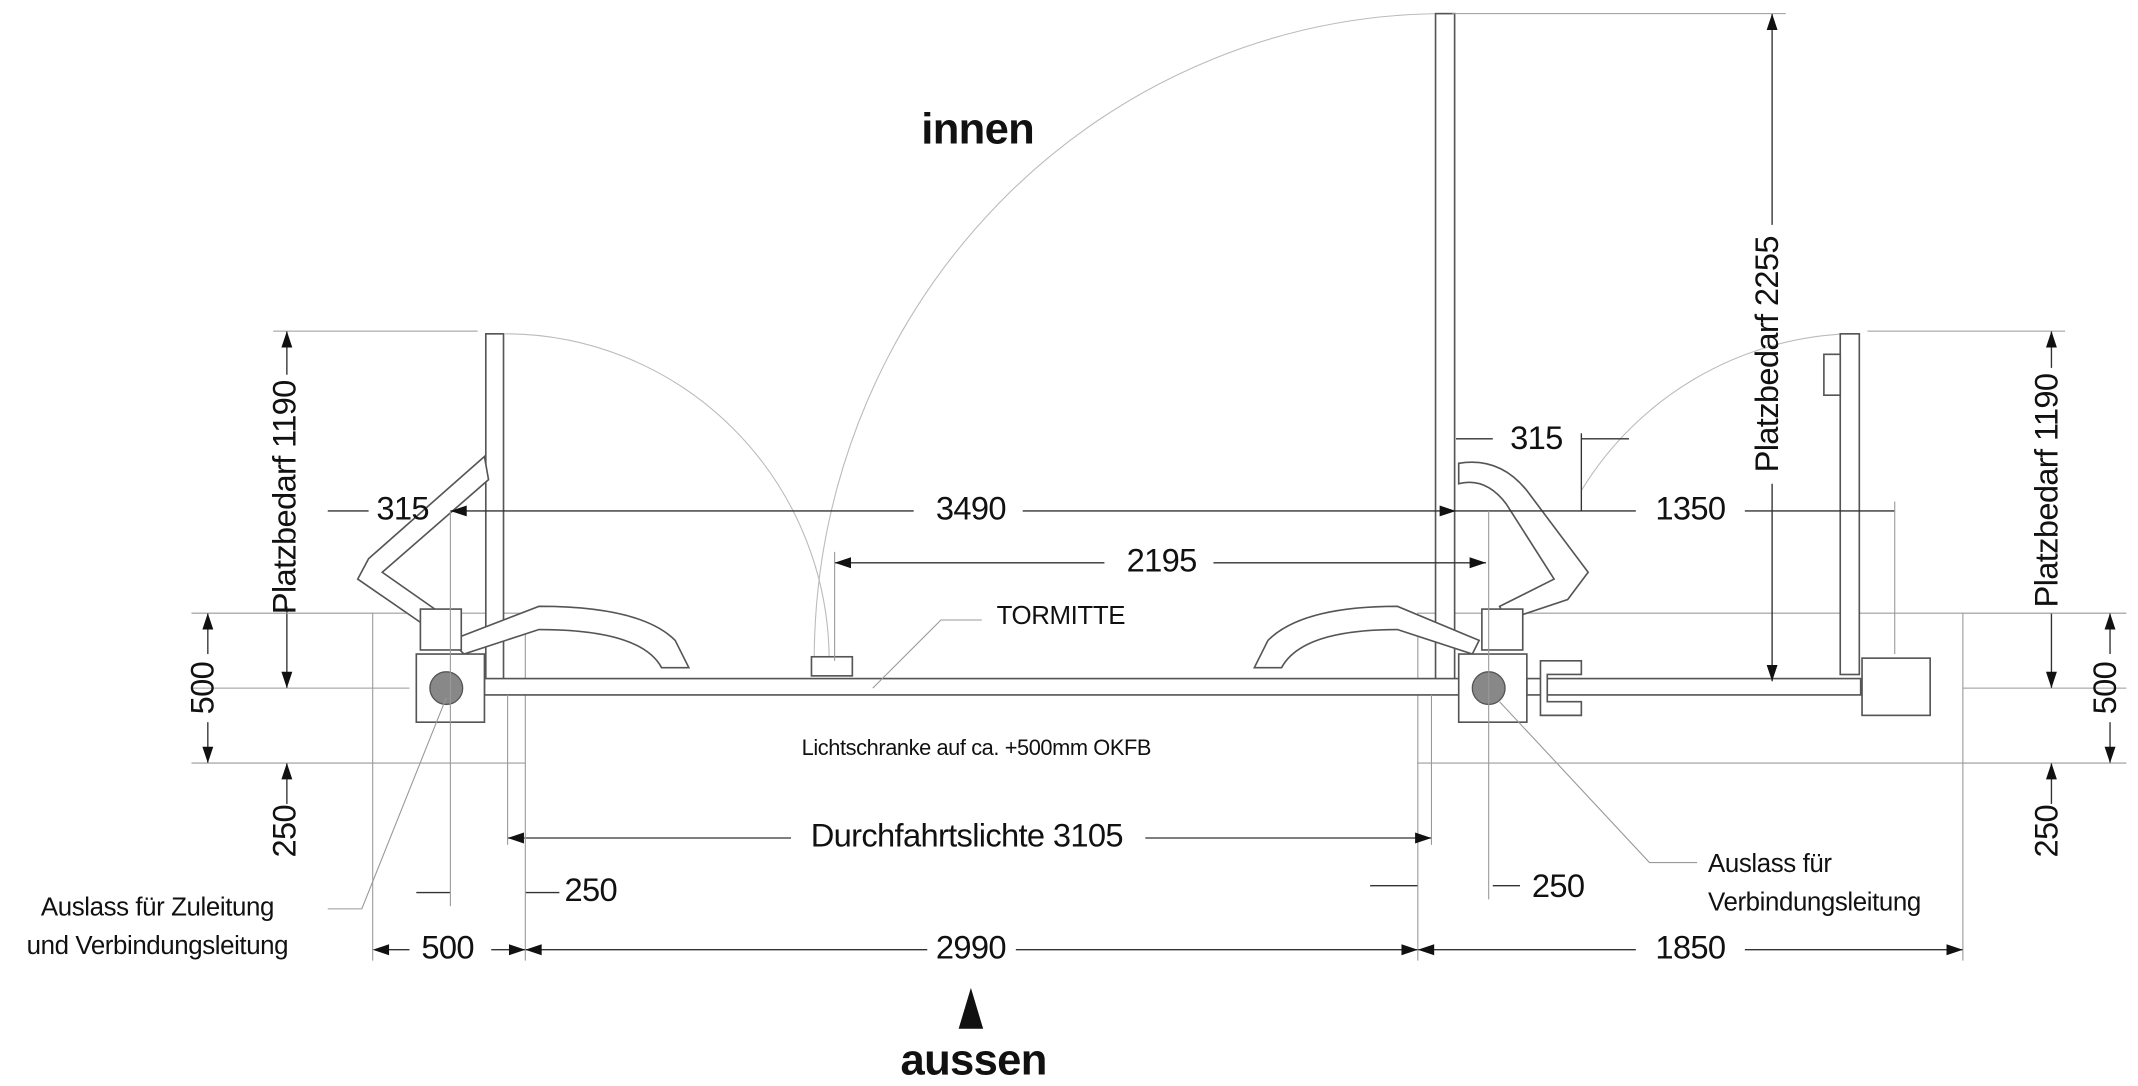  I want to click on label-outside: aussen, so click(974, 1060).